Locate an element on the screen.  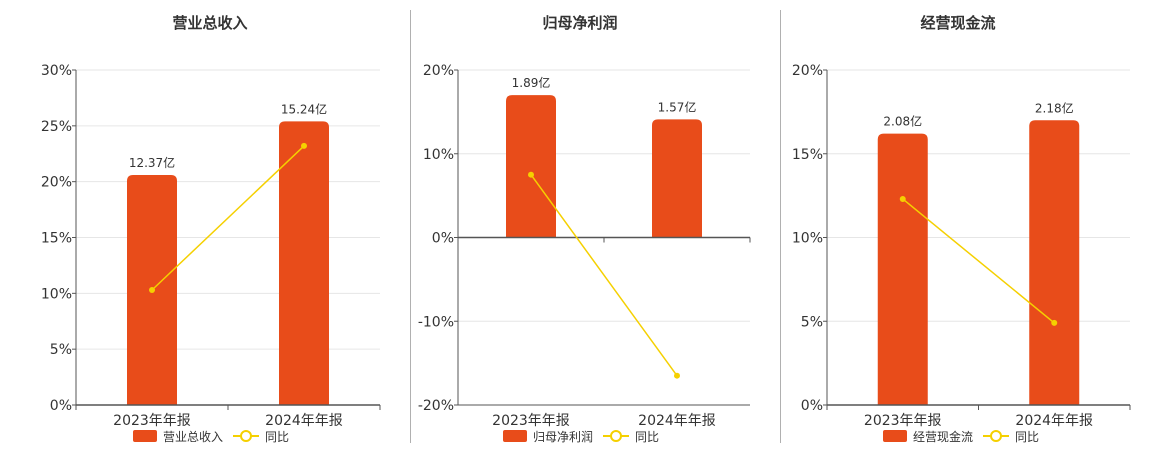
legend-bar-label: 营业总收入 is located at coordinates (193, 437).